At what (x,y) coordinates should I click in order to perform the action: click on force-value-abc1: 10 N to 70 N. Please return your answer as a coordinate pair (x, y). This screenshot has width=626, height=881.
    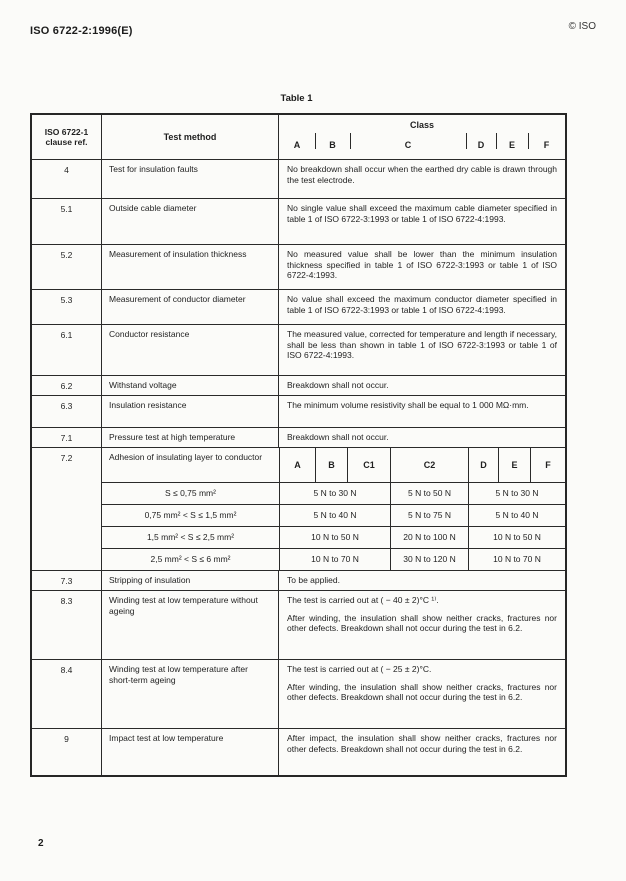
    Looking at the image, I should click on (334, 559).